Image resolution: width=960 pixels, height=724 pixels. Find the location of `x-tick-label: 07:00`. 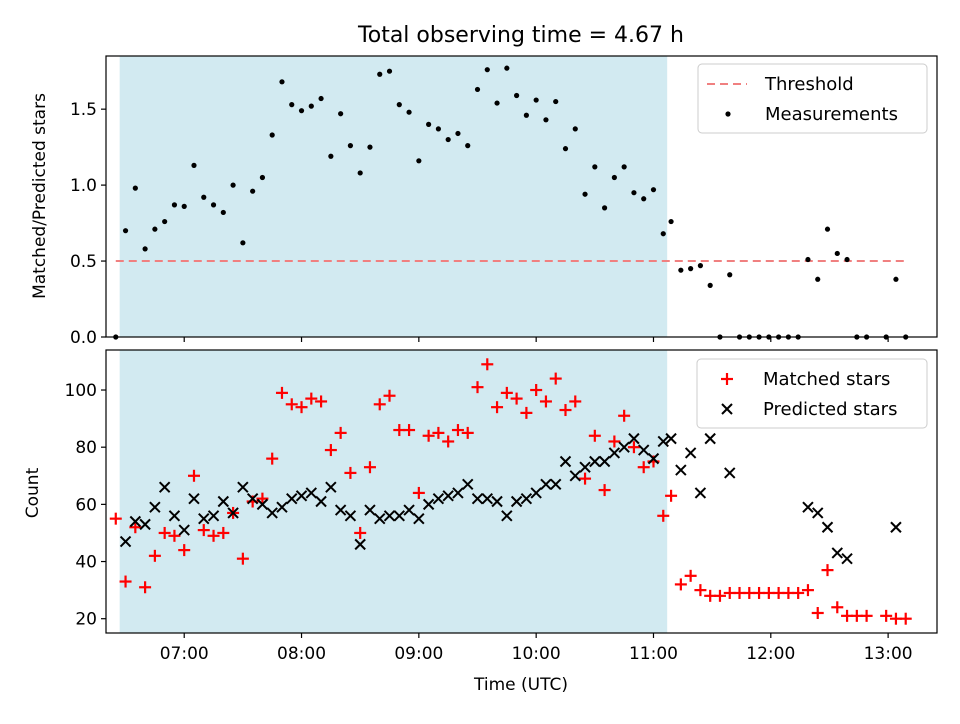

x-tick-label: 07:00 is located at coordinates (184, 654).